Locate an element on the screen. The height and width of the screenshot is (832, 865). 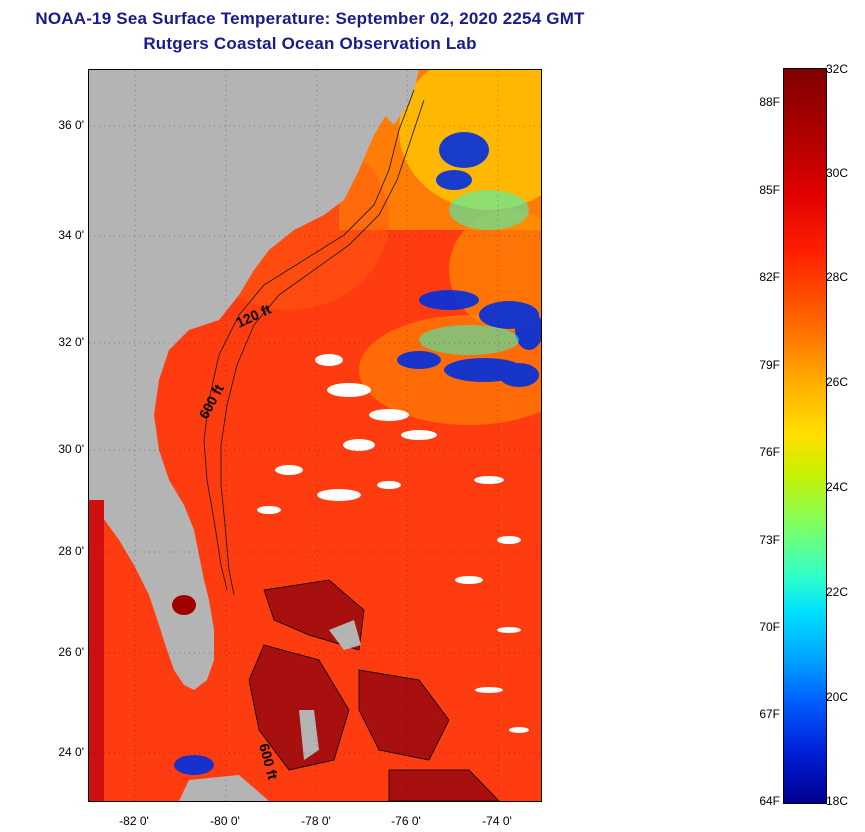
lat-tick-label: 30 0' is located at coordinates (71, 449).